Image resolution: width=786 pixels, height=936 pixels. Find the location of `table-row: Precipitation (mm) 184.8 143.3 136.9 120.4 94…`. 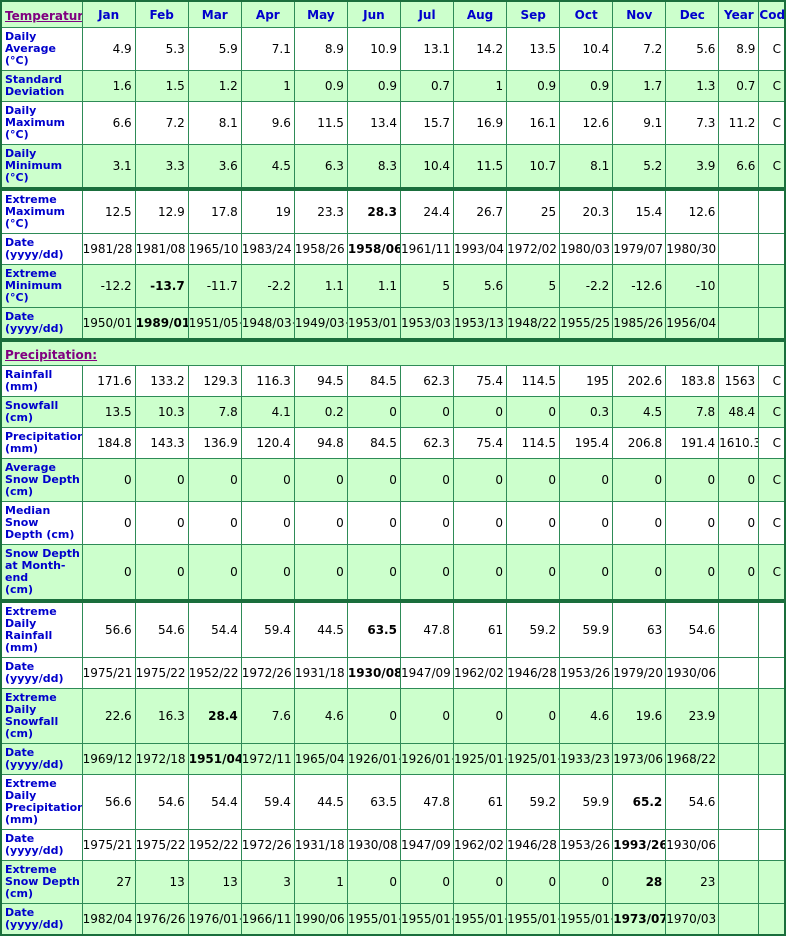

table-row: Precipitation (mm) 184.8 143.3 136.9 120.4 94… is located at coordinates (393, 443).